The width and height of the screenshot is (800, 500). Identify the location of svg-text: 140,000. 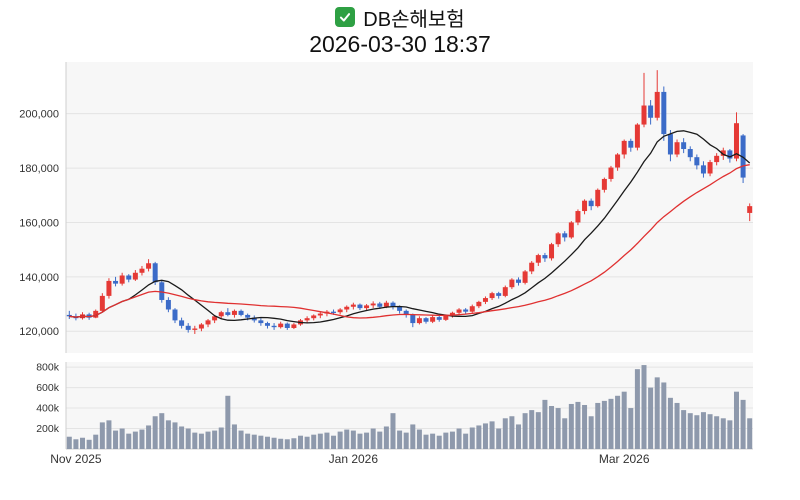
(39, 278).